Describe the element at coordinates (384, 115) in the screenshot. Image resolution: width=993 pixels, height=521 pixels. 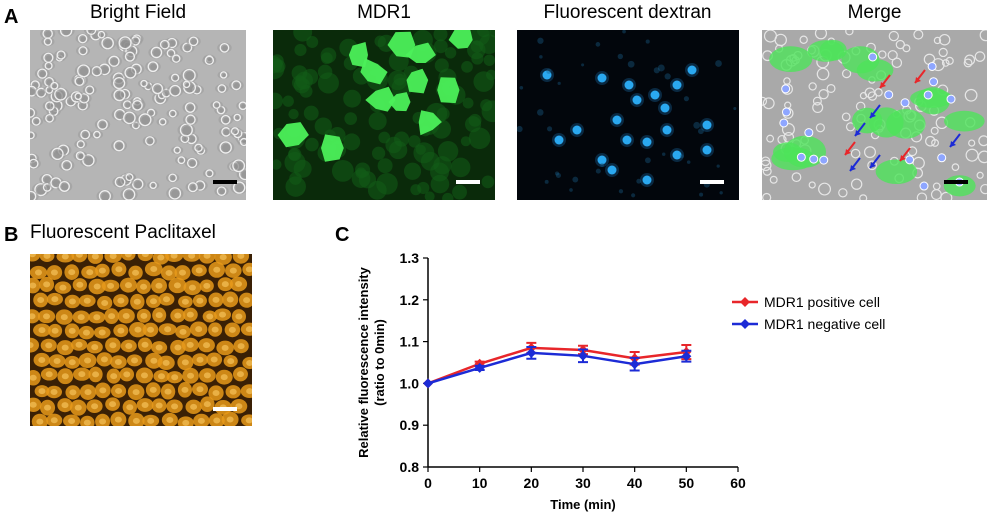
I see `mdr1-image` at that location.